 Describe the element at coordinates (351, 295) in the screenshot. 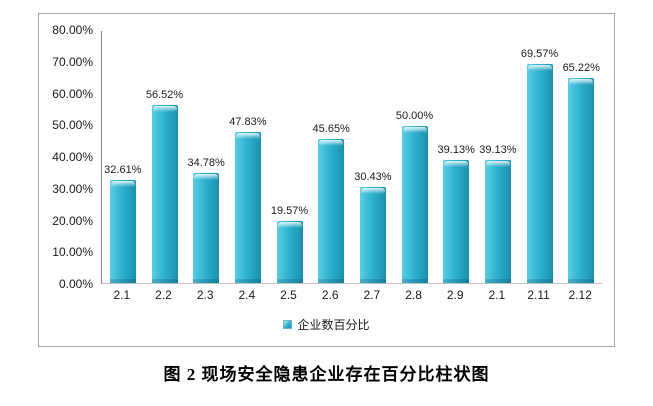

I see `x-axis-labels: 2.1 2.2 2.3 2.4 2.5 2.6 2.7 2.8 2.9 2.1 2.11 2.12` at that location.